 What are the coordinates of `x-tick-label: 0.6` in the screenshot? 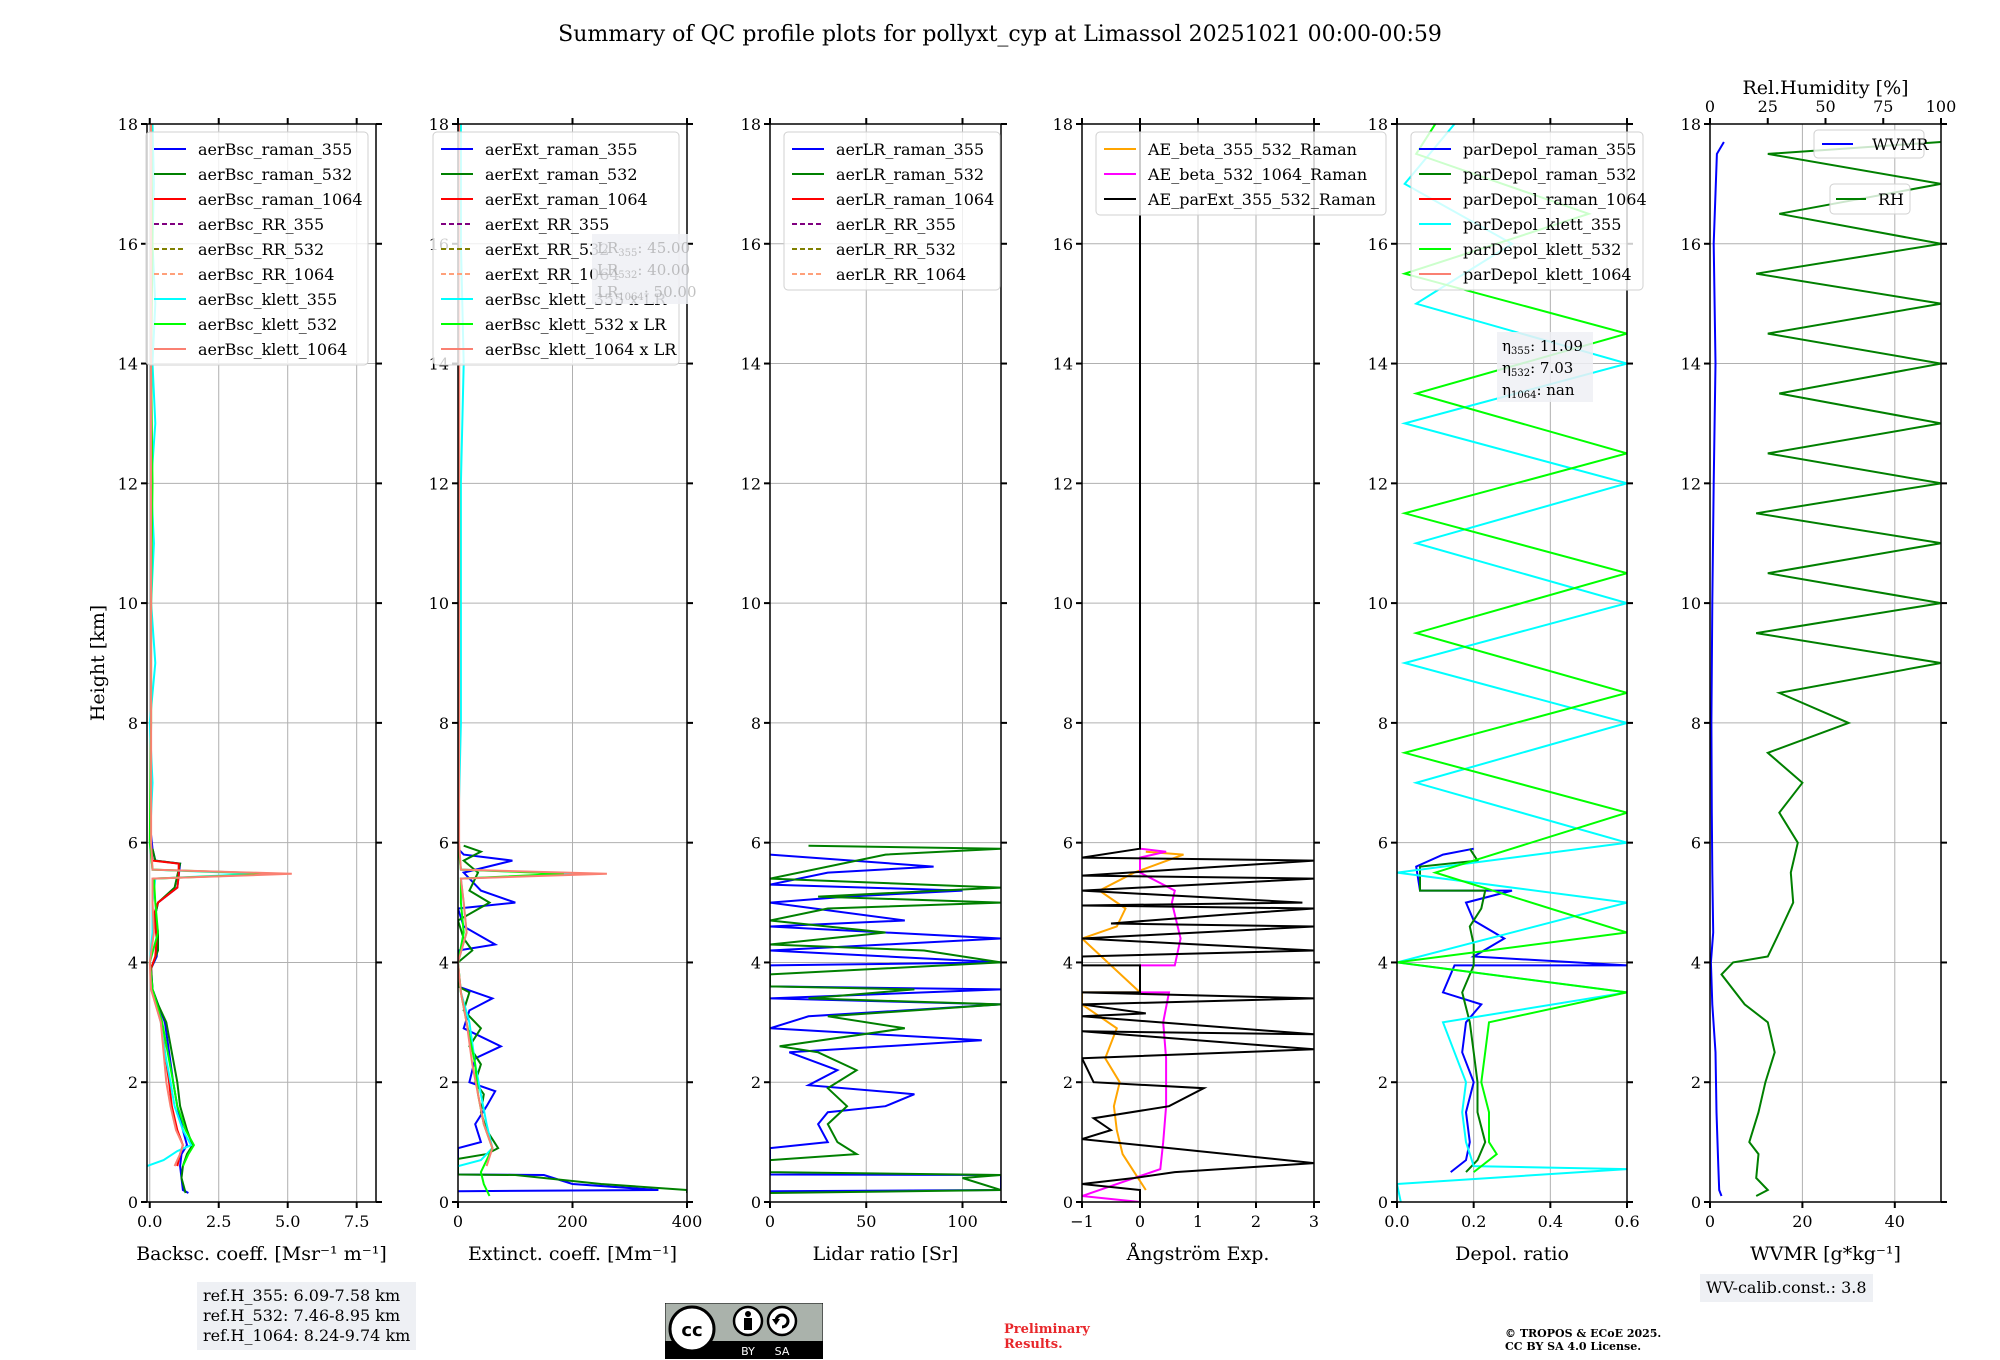 It's located at (1626, 1221).